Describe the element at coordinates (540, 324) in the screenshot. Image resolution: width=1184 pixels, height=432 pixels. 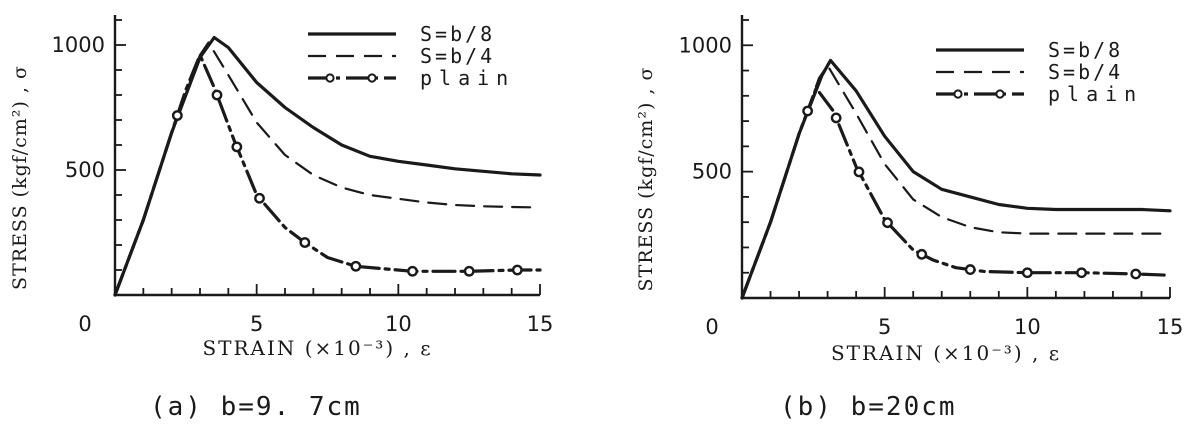
I see `chart-a-x-tick-label: 15` at that location.